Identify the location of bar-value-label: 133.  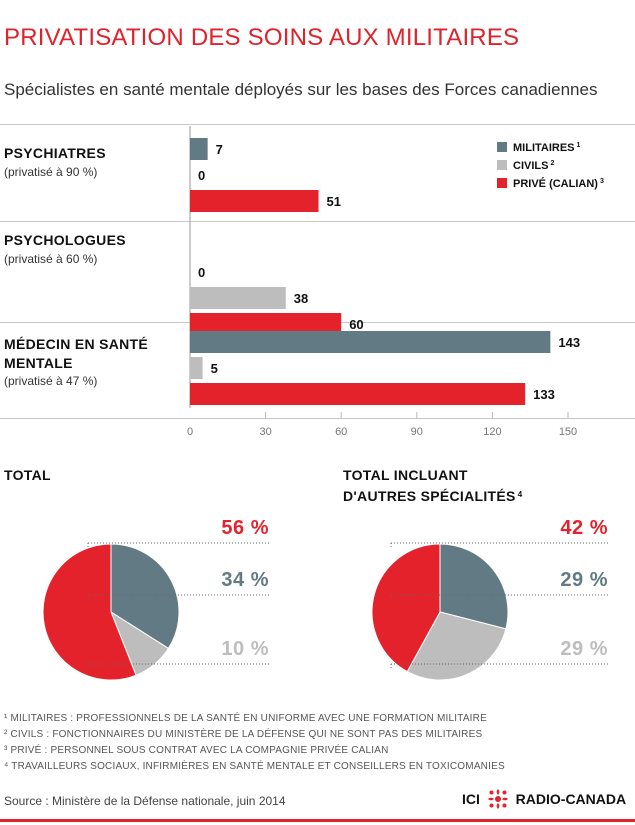
(544, 394).